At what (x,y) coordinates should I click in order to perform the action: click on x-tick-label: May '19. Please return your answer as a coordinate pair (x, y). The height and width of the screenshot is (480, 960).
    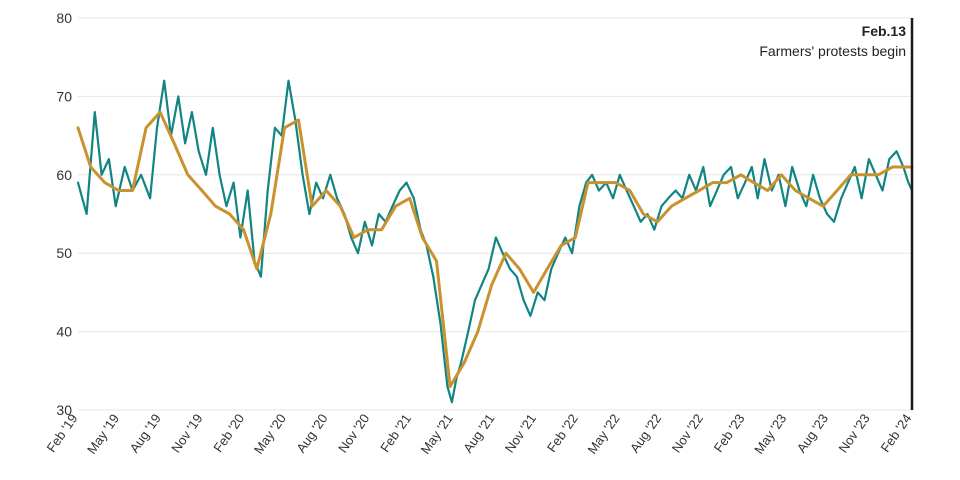
    Looking at the image, I should click on (103, 434).